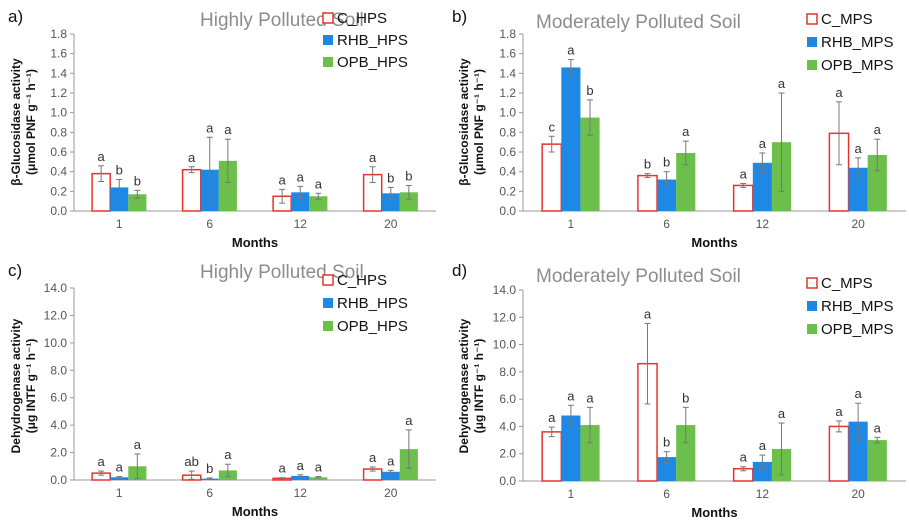 The image size is (909, 529). What do you see at coordinates (58, 398) in the screenshot?
I see `y-tick-label: 6.0` at bounding box center [58, 398].